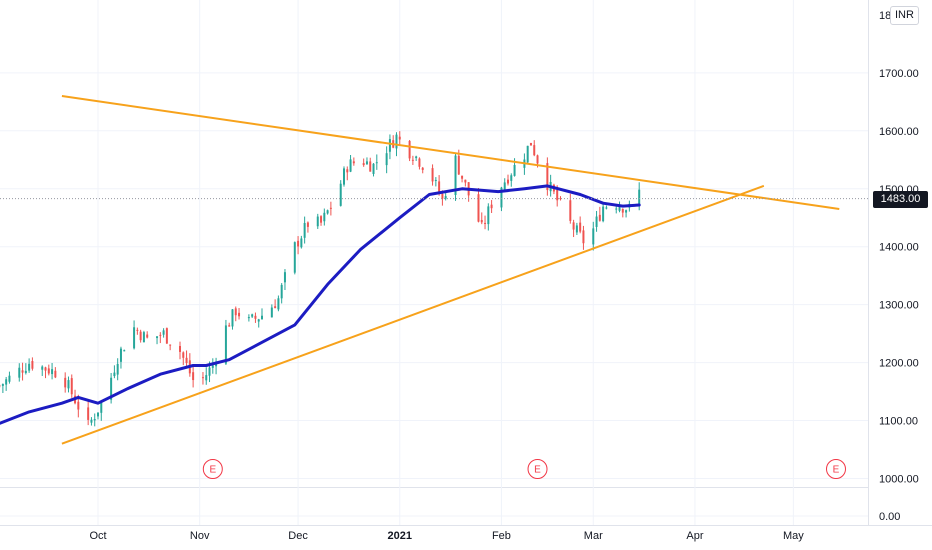 The width and height of the screenshot is (932, 550). Describe the element at coordinates (889, 517) in the screenshot. I see `y-tick-label: 0.00` at that location.